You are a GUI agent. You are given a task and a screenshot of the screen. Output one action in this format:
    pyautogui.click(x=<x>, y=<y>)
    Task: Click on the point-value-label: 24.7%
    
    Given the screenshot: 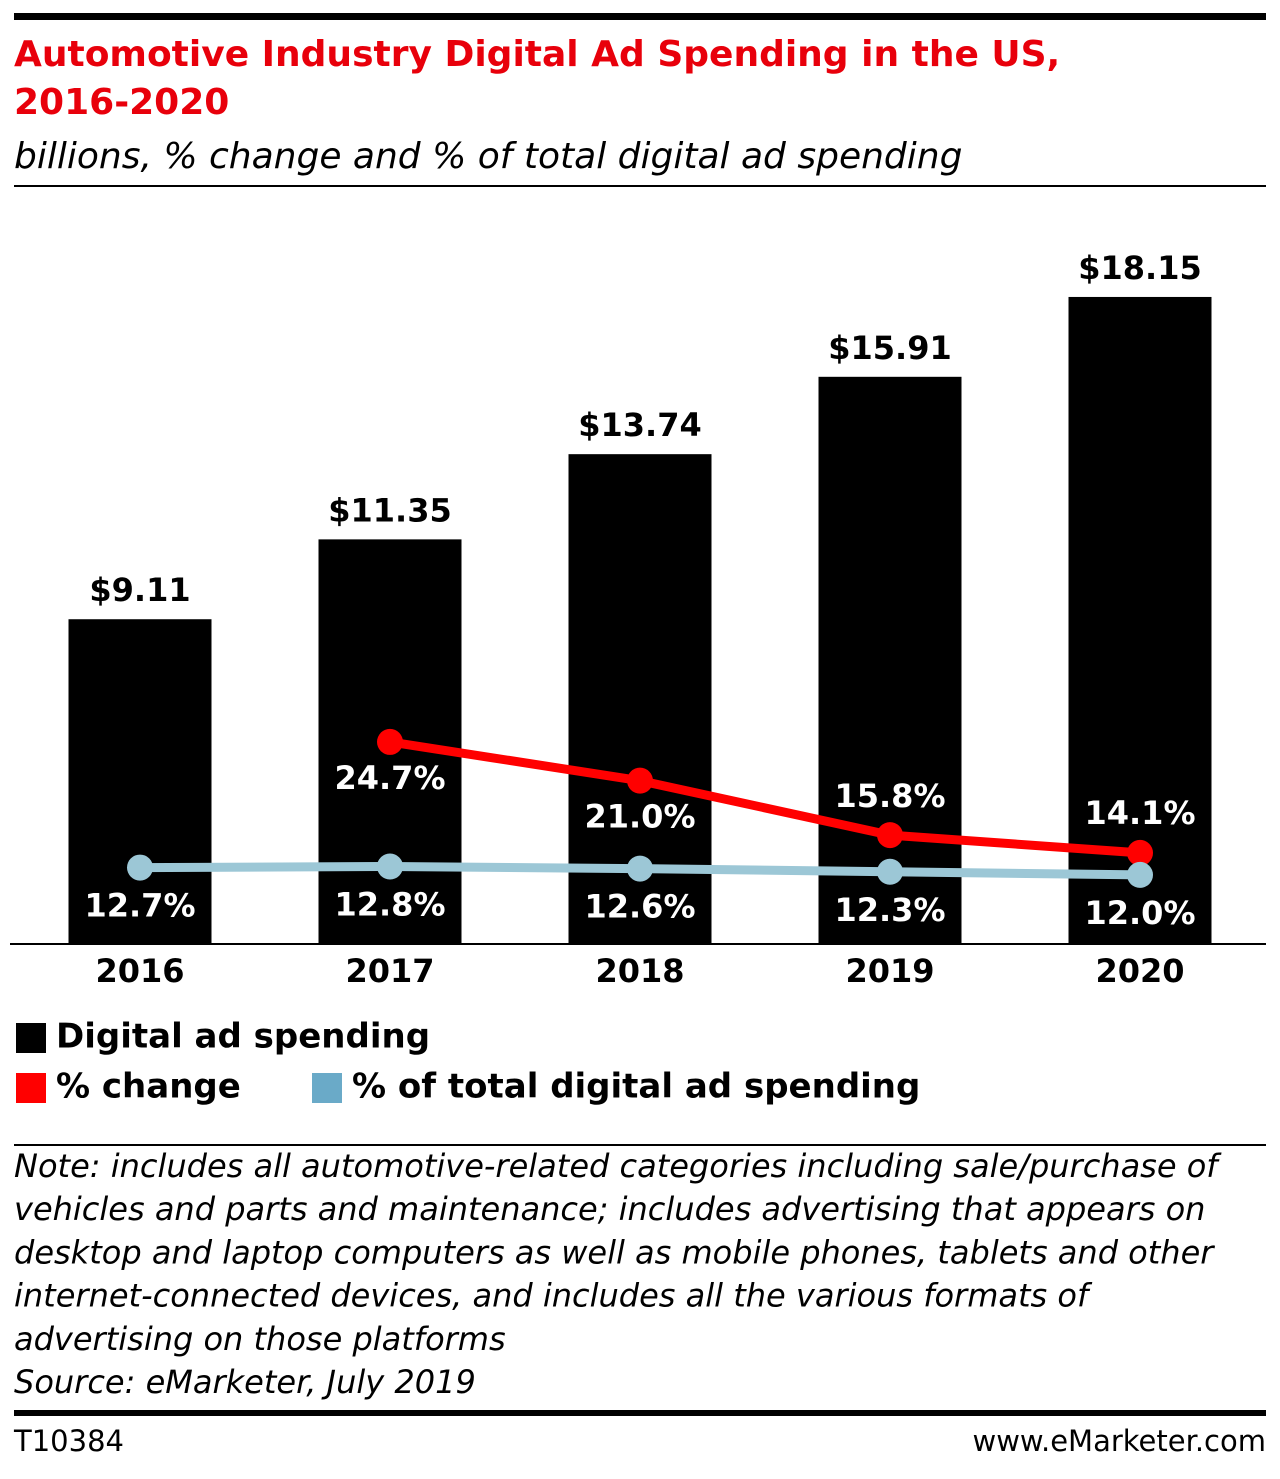 What is the action you would take?
    pyautogui.click(x=389, y=778)
    